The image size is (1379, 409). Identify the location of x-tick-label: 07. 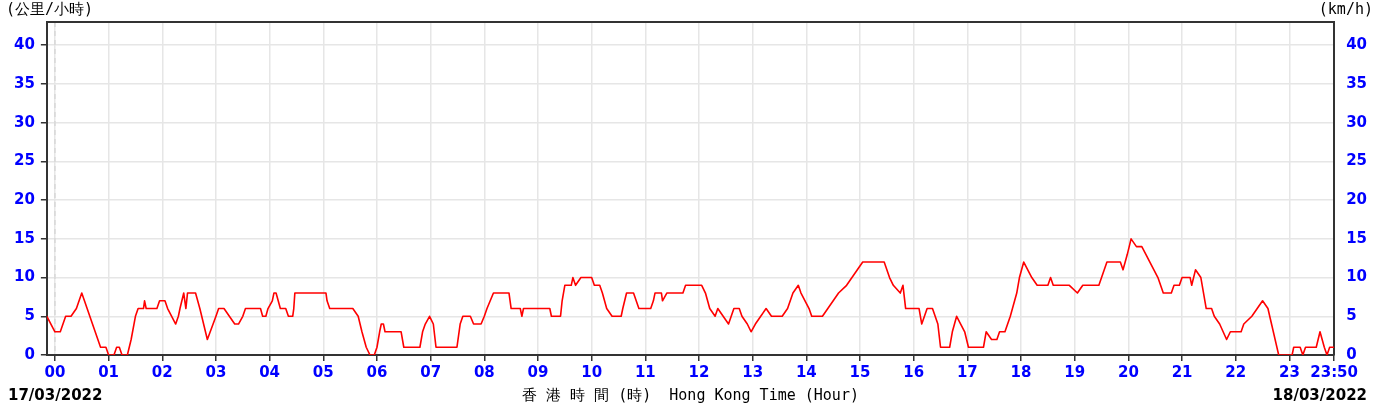
(431, 371).